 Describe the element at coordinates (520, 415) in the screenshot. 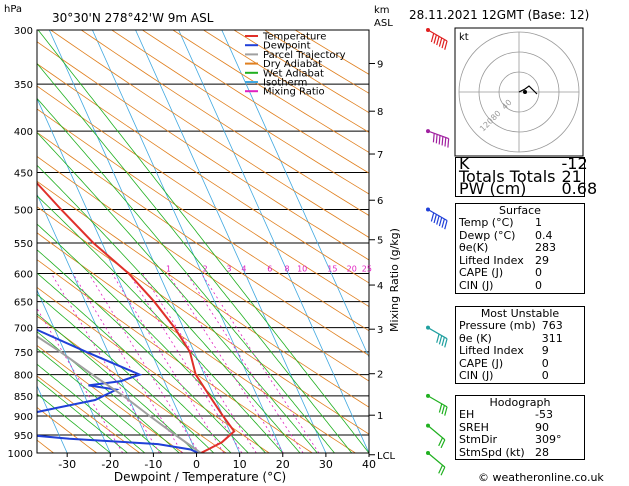

I see `index-row: EH -53` at that location.